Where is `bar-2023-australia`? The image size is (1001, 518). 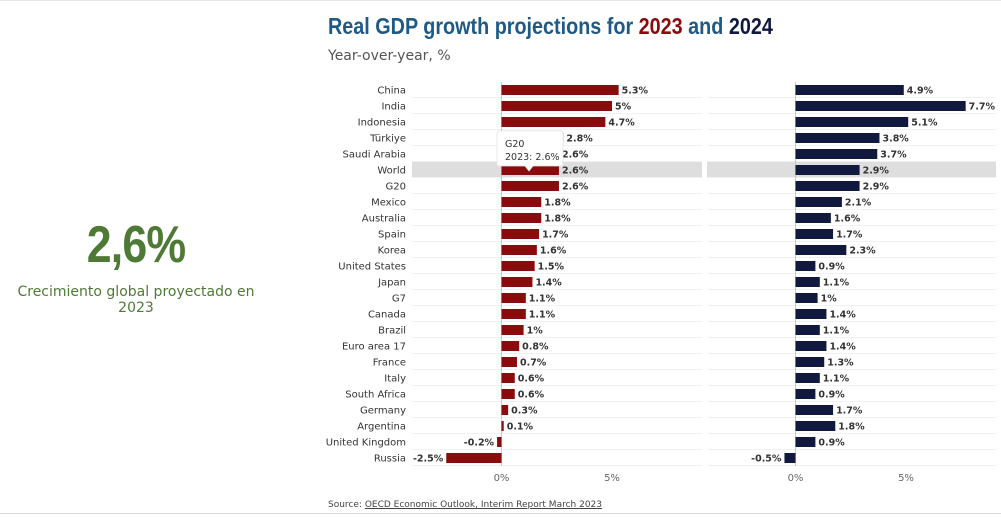 bar-2023-australia is located at coordinates (521, 218).